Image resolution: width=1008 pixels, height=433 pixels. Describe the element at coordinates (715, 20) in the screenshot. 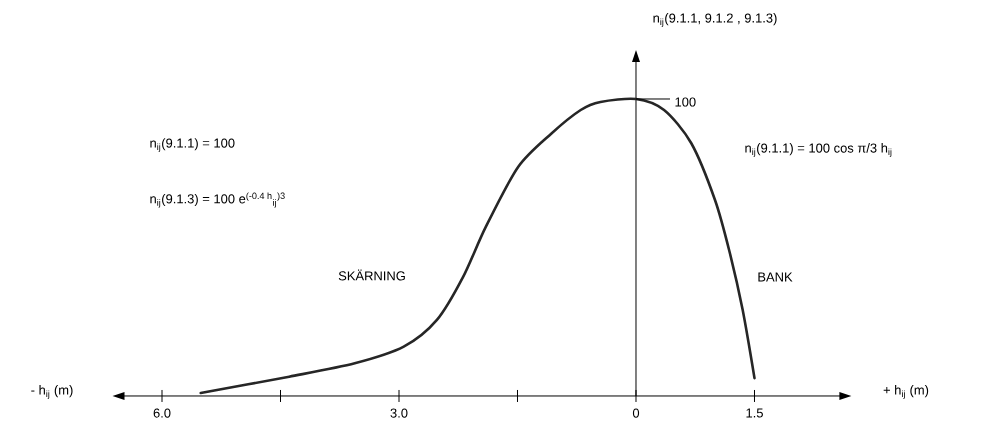

I see `text: n$_{ij}$(9.1.1, 9.1.2 , 9.1.3)` at that location.